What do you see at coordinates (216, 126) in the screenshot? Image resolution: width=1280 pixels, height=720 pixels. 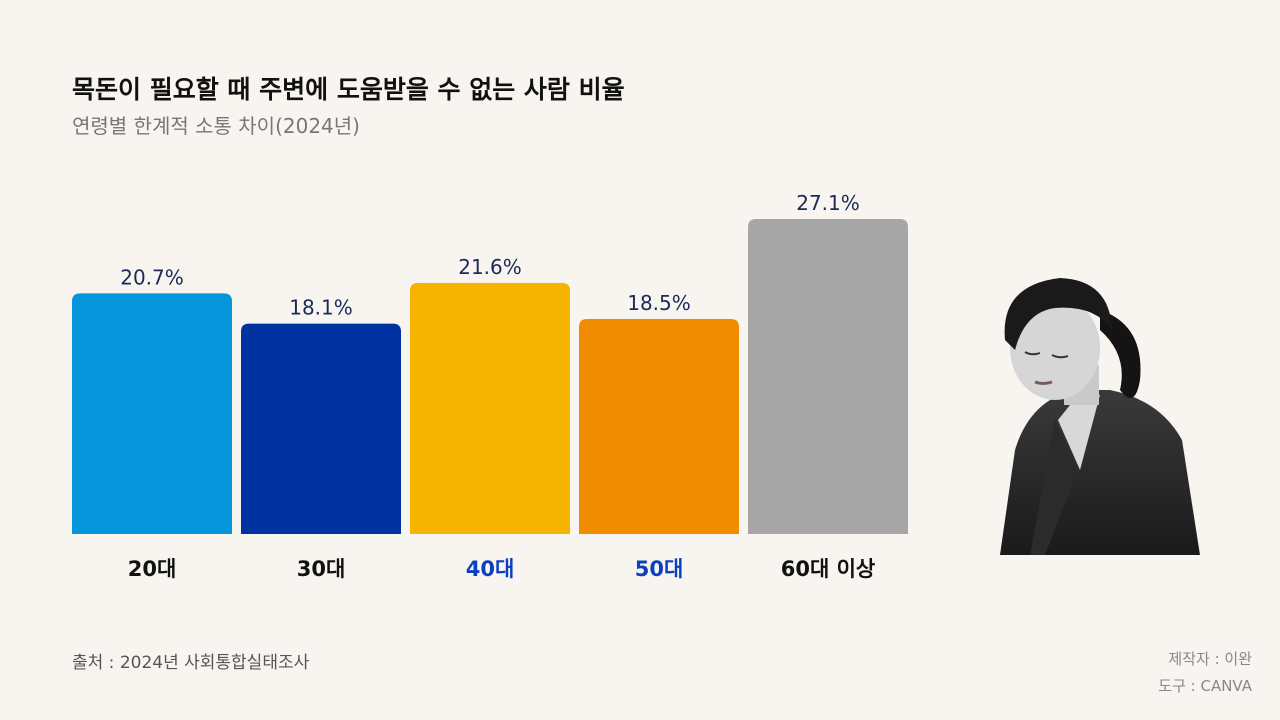 I see `chart-subtitle: 연령별 한계적 소통 차이(2024년)` at bounding box center [216, 126].